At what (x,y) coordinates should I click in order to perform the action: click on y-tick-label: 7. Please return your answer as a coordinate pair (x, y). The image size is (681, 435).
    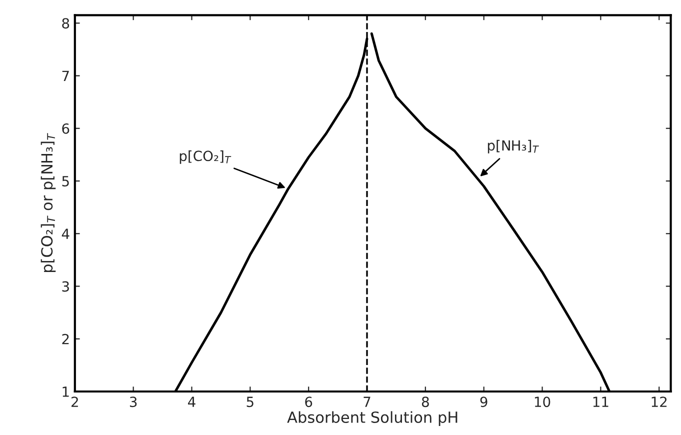
    Looking at the image, I should click on (65, 76).